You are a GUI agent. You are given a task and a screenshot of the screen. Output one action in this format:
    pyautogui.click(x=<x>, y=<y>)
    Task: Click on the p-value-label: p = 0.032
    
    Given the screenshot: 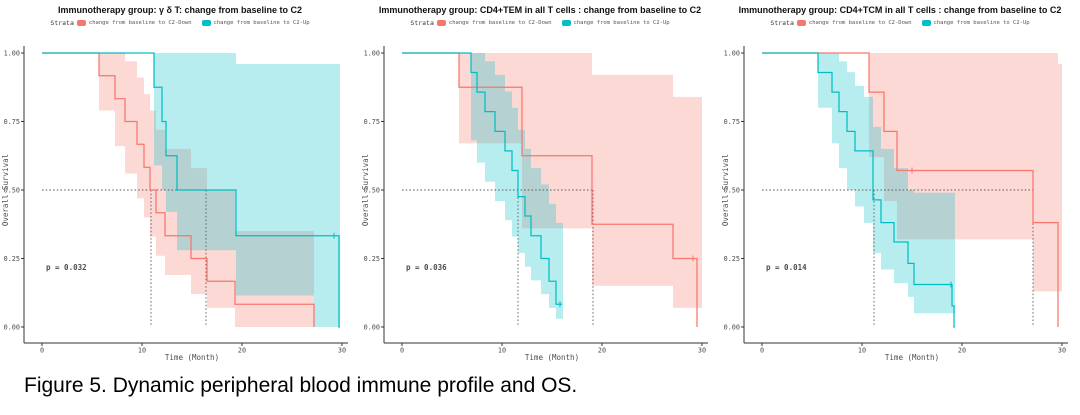 What is the action you would take?
    pyautogui.click(x=66, y=267)
    